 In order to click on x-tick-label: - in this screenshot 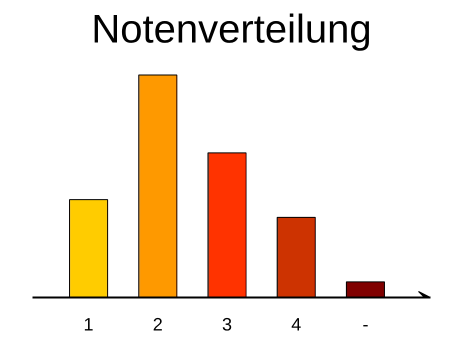, I will do `click(365, 324)`.